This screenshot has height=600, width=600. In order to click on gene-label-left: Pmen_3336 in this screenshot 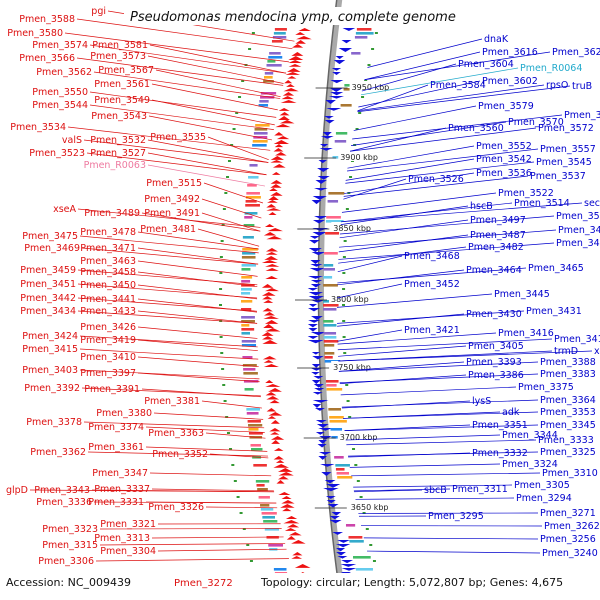, I will do `click(64, 502)`.